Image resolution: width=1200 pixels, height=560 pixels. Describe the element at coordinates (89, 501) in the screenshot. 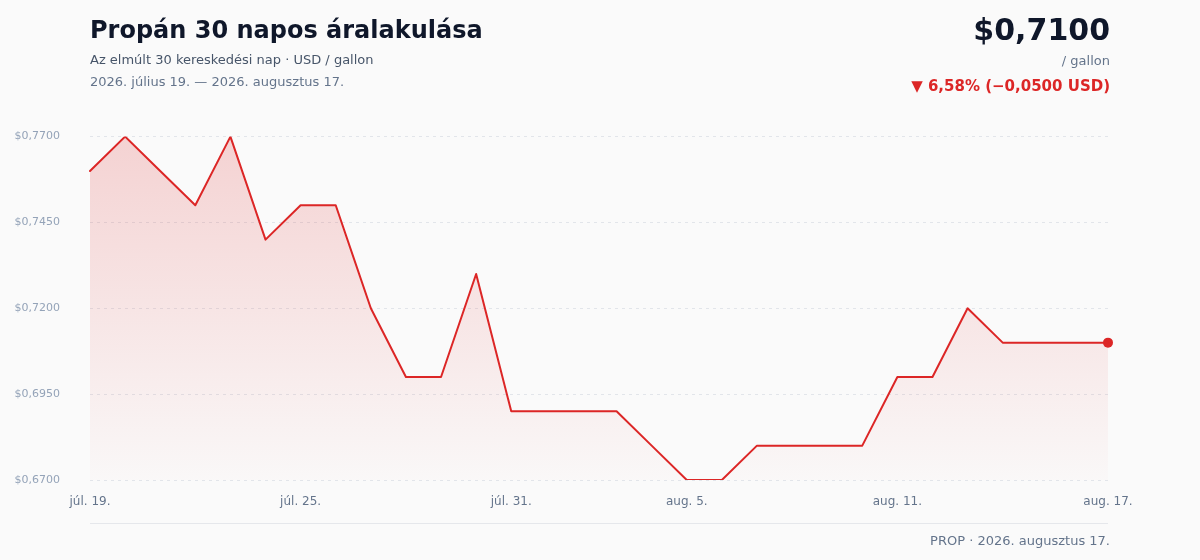

I see `x-tick-label: júl. 19.` at that location.